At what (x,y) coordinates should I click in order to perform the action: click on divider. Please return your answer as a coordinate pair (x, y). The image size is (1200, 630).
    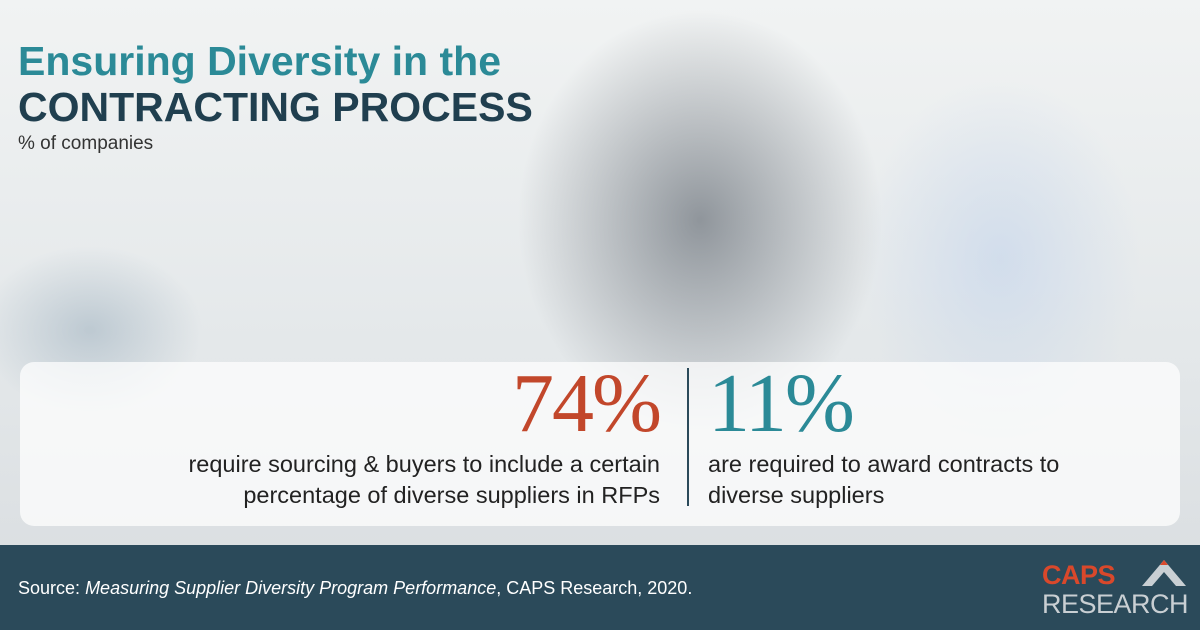
    Looking at the image, I should click on (688, 437).